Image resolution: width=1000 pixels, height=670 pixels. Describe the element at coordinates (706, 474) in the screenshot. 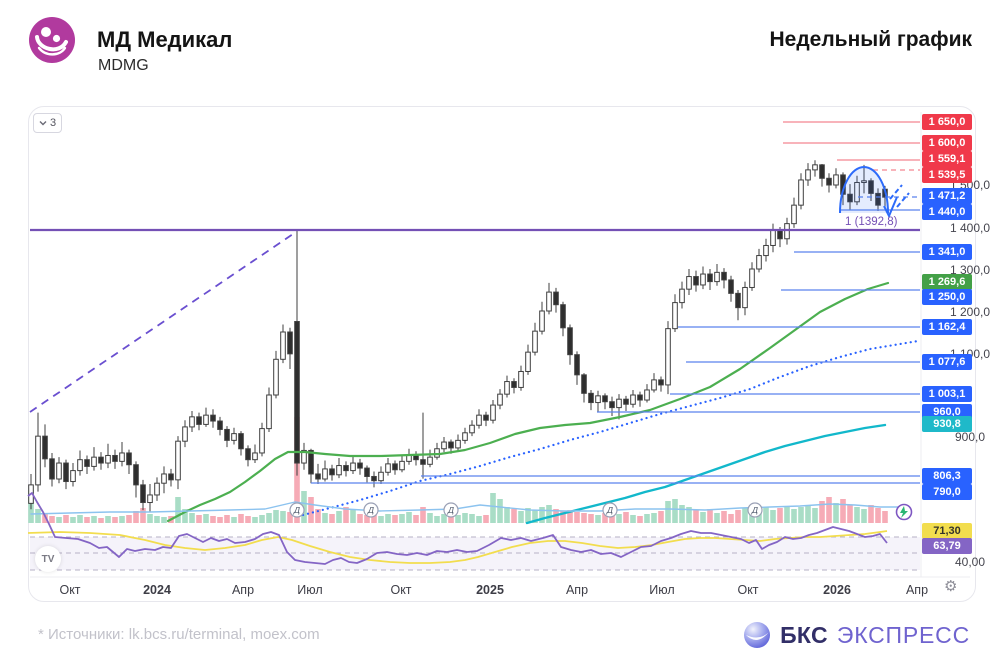

I see `ma-teal` at that location.